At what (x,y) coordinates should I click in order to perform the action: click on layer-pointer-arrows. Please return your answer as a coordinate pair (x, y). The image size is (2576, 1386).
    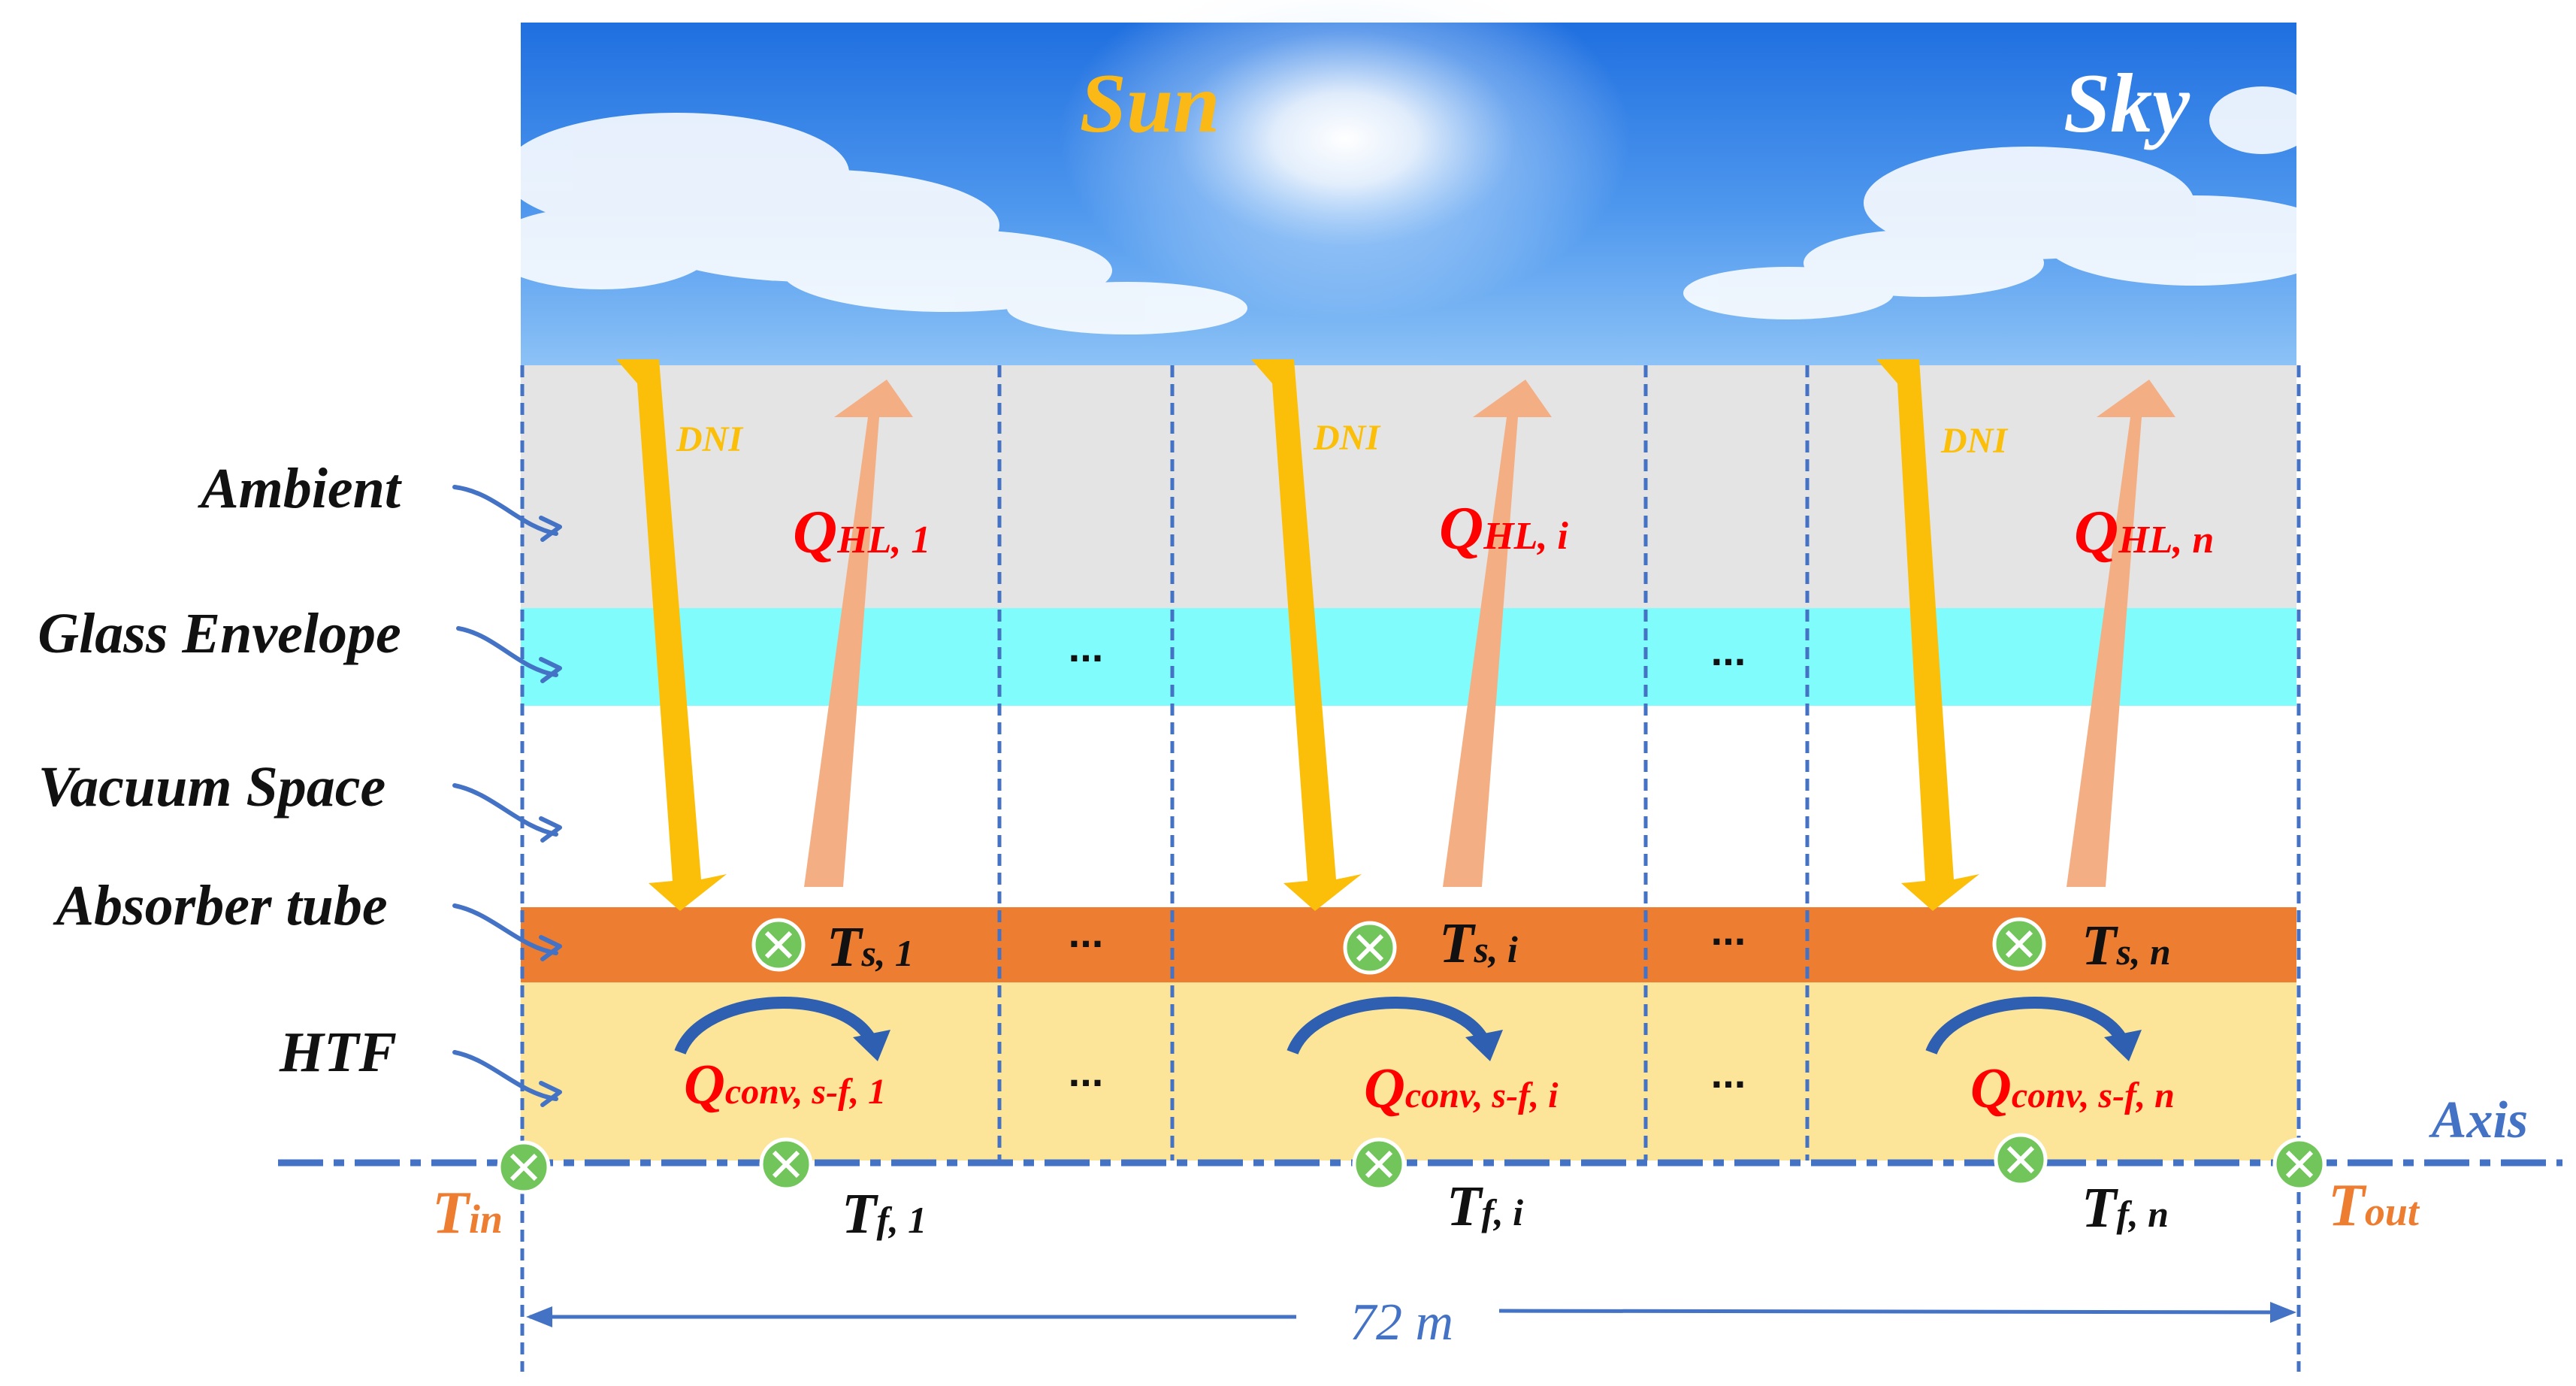
    Looking at the image, I should click on (507, 796).